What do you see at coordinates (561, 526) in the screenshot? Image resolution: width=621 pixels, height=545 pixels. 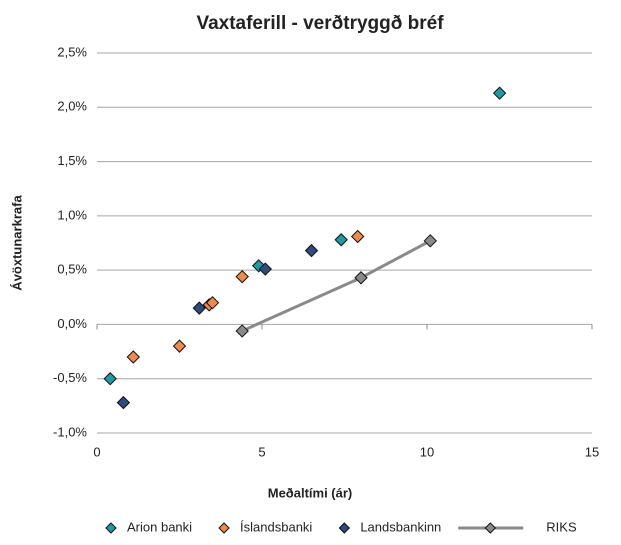 I see `legend-label: RIKS` at bounding box center [561, 526].